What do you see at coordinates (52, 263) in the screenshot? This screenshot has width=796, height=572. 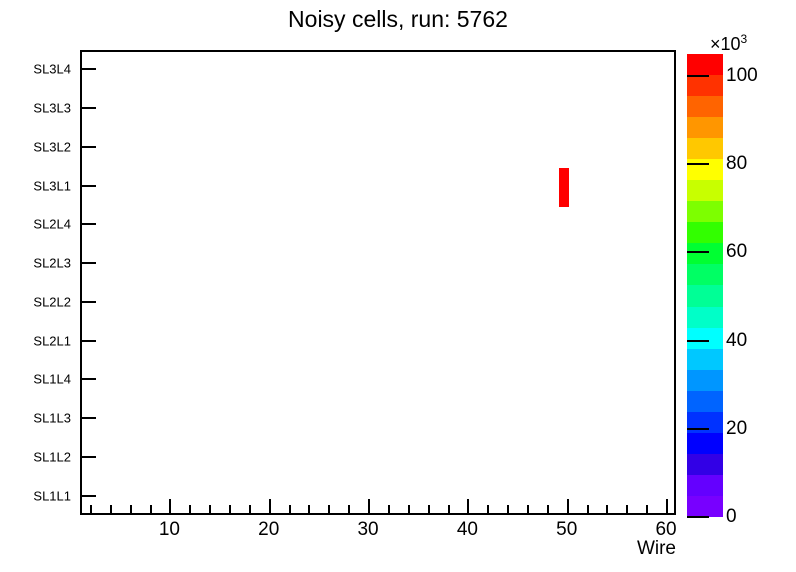 I see `y-axis-tick-label: SL2L3` at bounding box center [52, 263].